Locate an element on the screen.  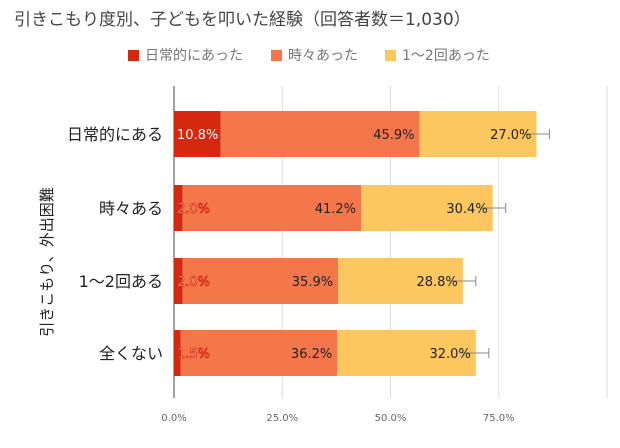
x-tick-label: 50.0% is located at coordinates (391, 418).